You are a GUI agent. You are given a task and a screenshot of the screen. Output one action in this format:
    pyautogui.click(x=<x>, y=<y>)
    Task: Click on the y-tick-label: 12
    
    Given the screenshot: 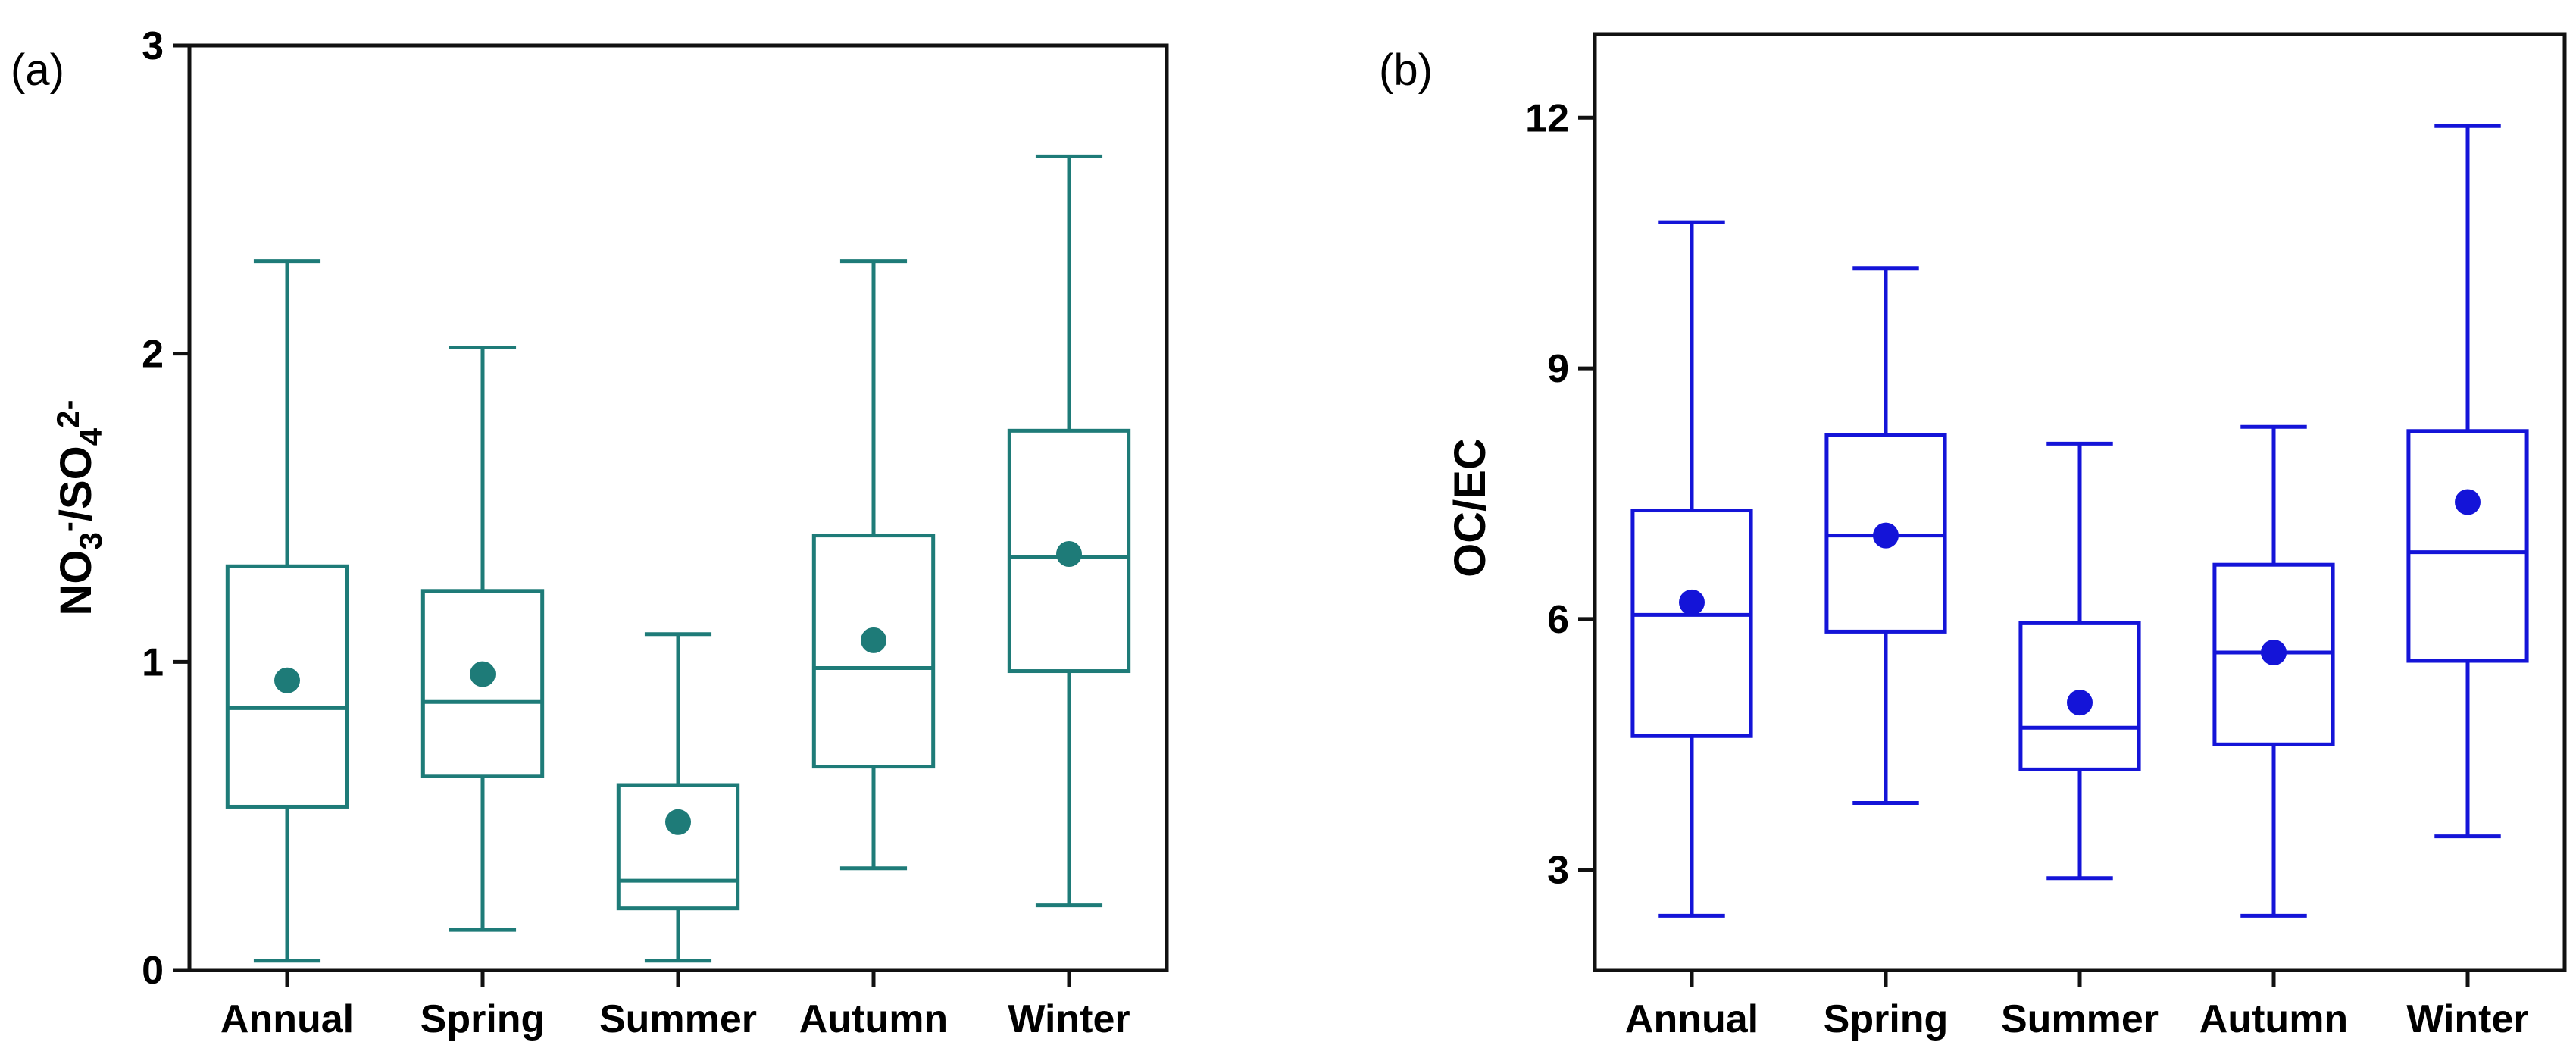 What is the action you would take?
    pyautogui.click(x=1547, y=118)
    